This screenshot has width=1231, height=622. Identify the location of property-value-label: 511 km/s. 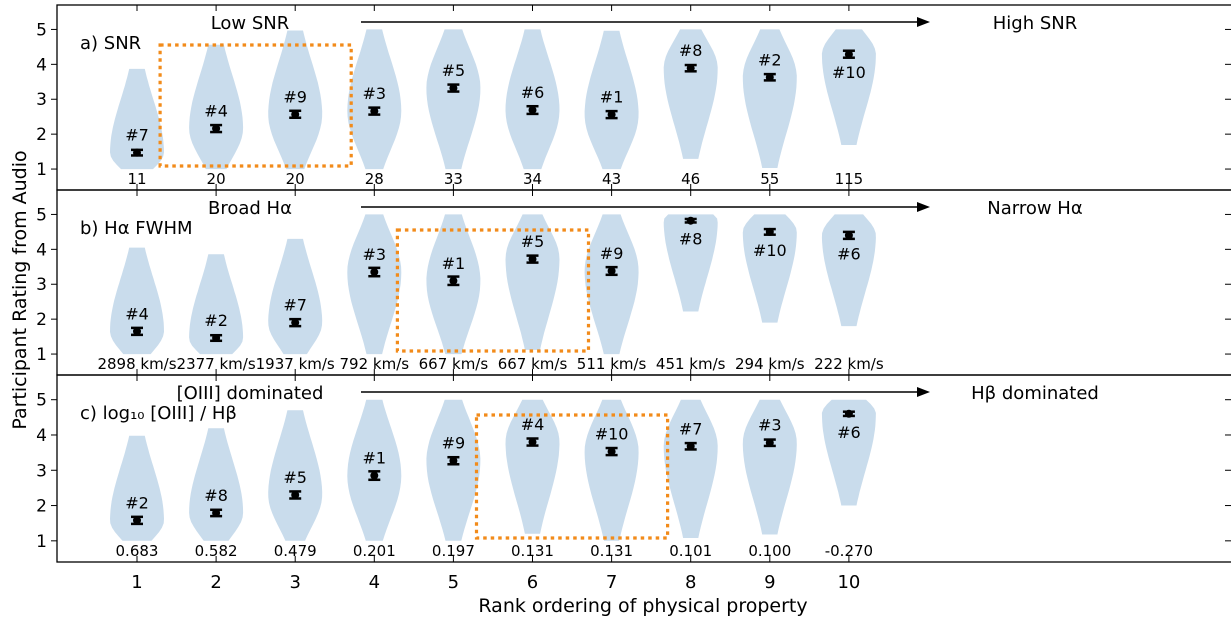
(612, 364).